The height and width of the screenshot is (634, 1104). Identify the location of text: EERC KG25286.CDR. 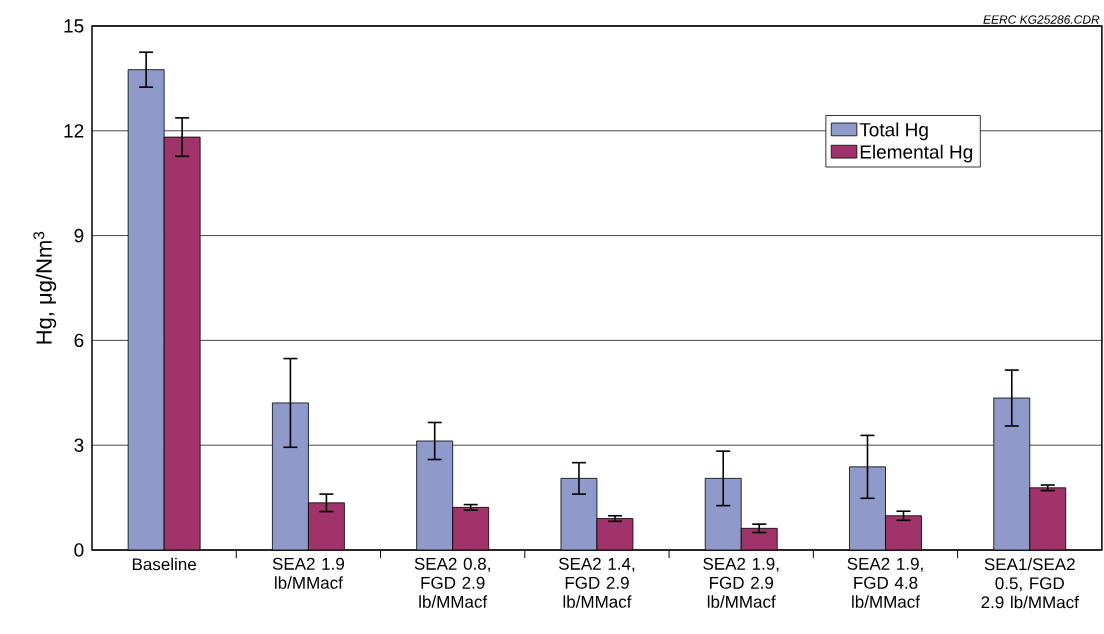
(1041, 19).